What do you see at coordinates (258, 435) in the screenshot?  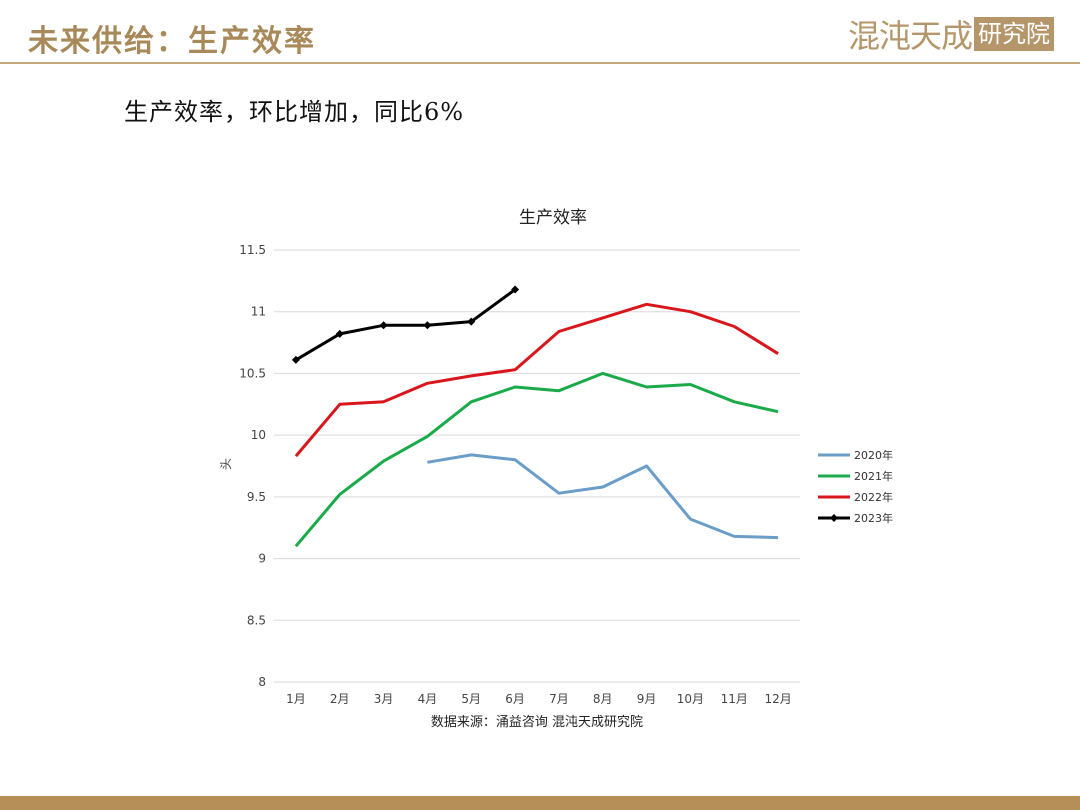 I see `y-tick-label: 10` at bounding box center [258, 435].